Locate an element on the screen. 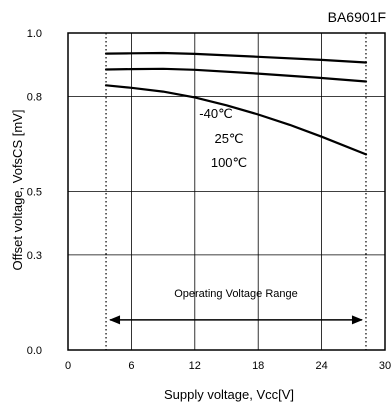  y-axis-title: Offset voltage, VofsCS [mV] is located at coordinates (17, 190).